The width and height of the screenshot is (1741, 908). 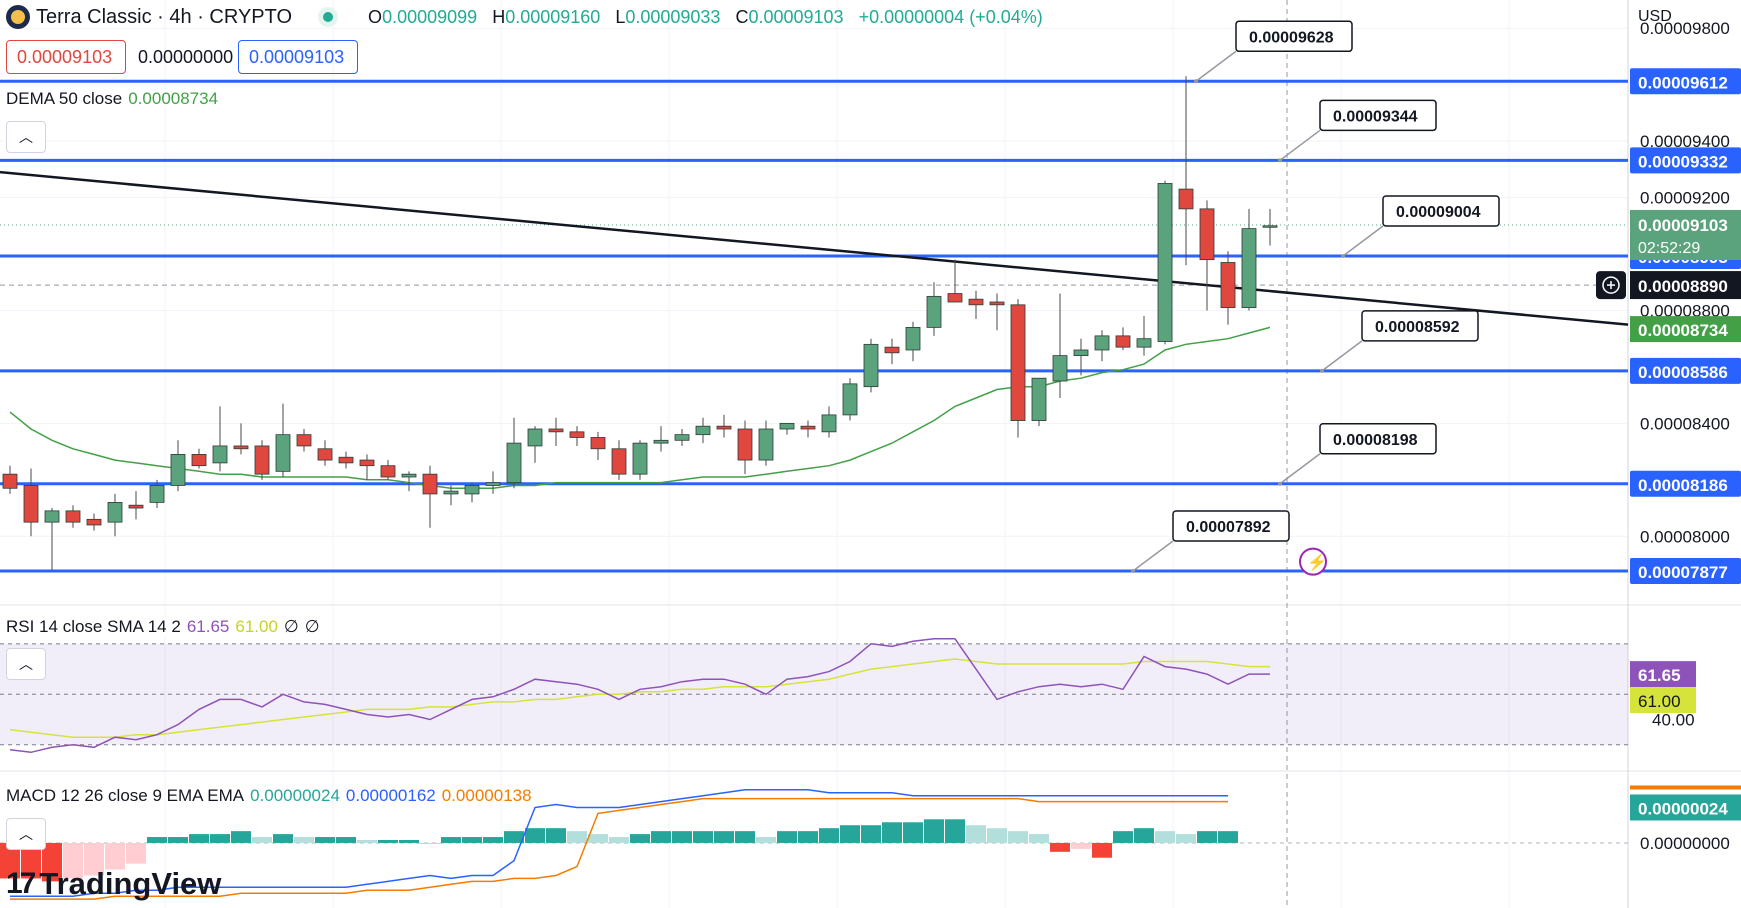 What do you see at coordinates (1683, 372) in the screenshot?
I see `level-axis-label: 0.00008586` at bounding box center [1683, 372].